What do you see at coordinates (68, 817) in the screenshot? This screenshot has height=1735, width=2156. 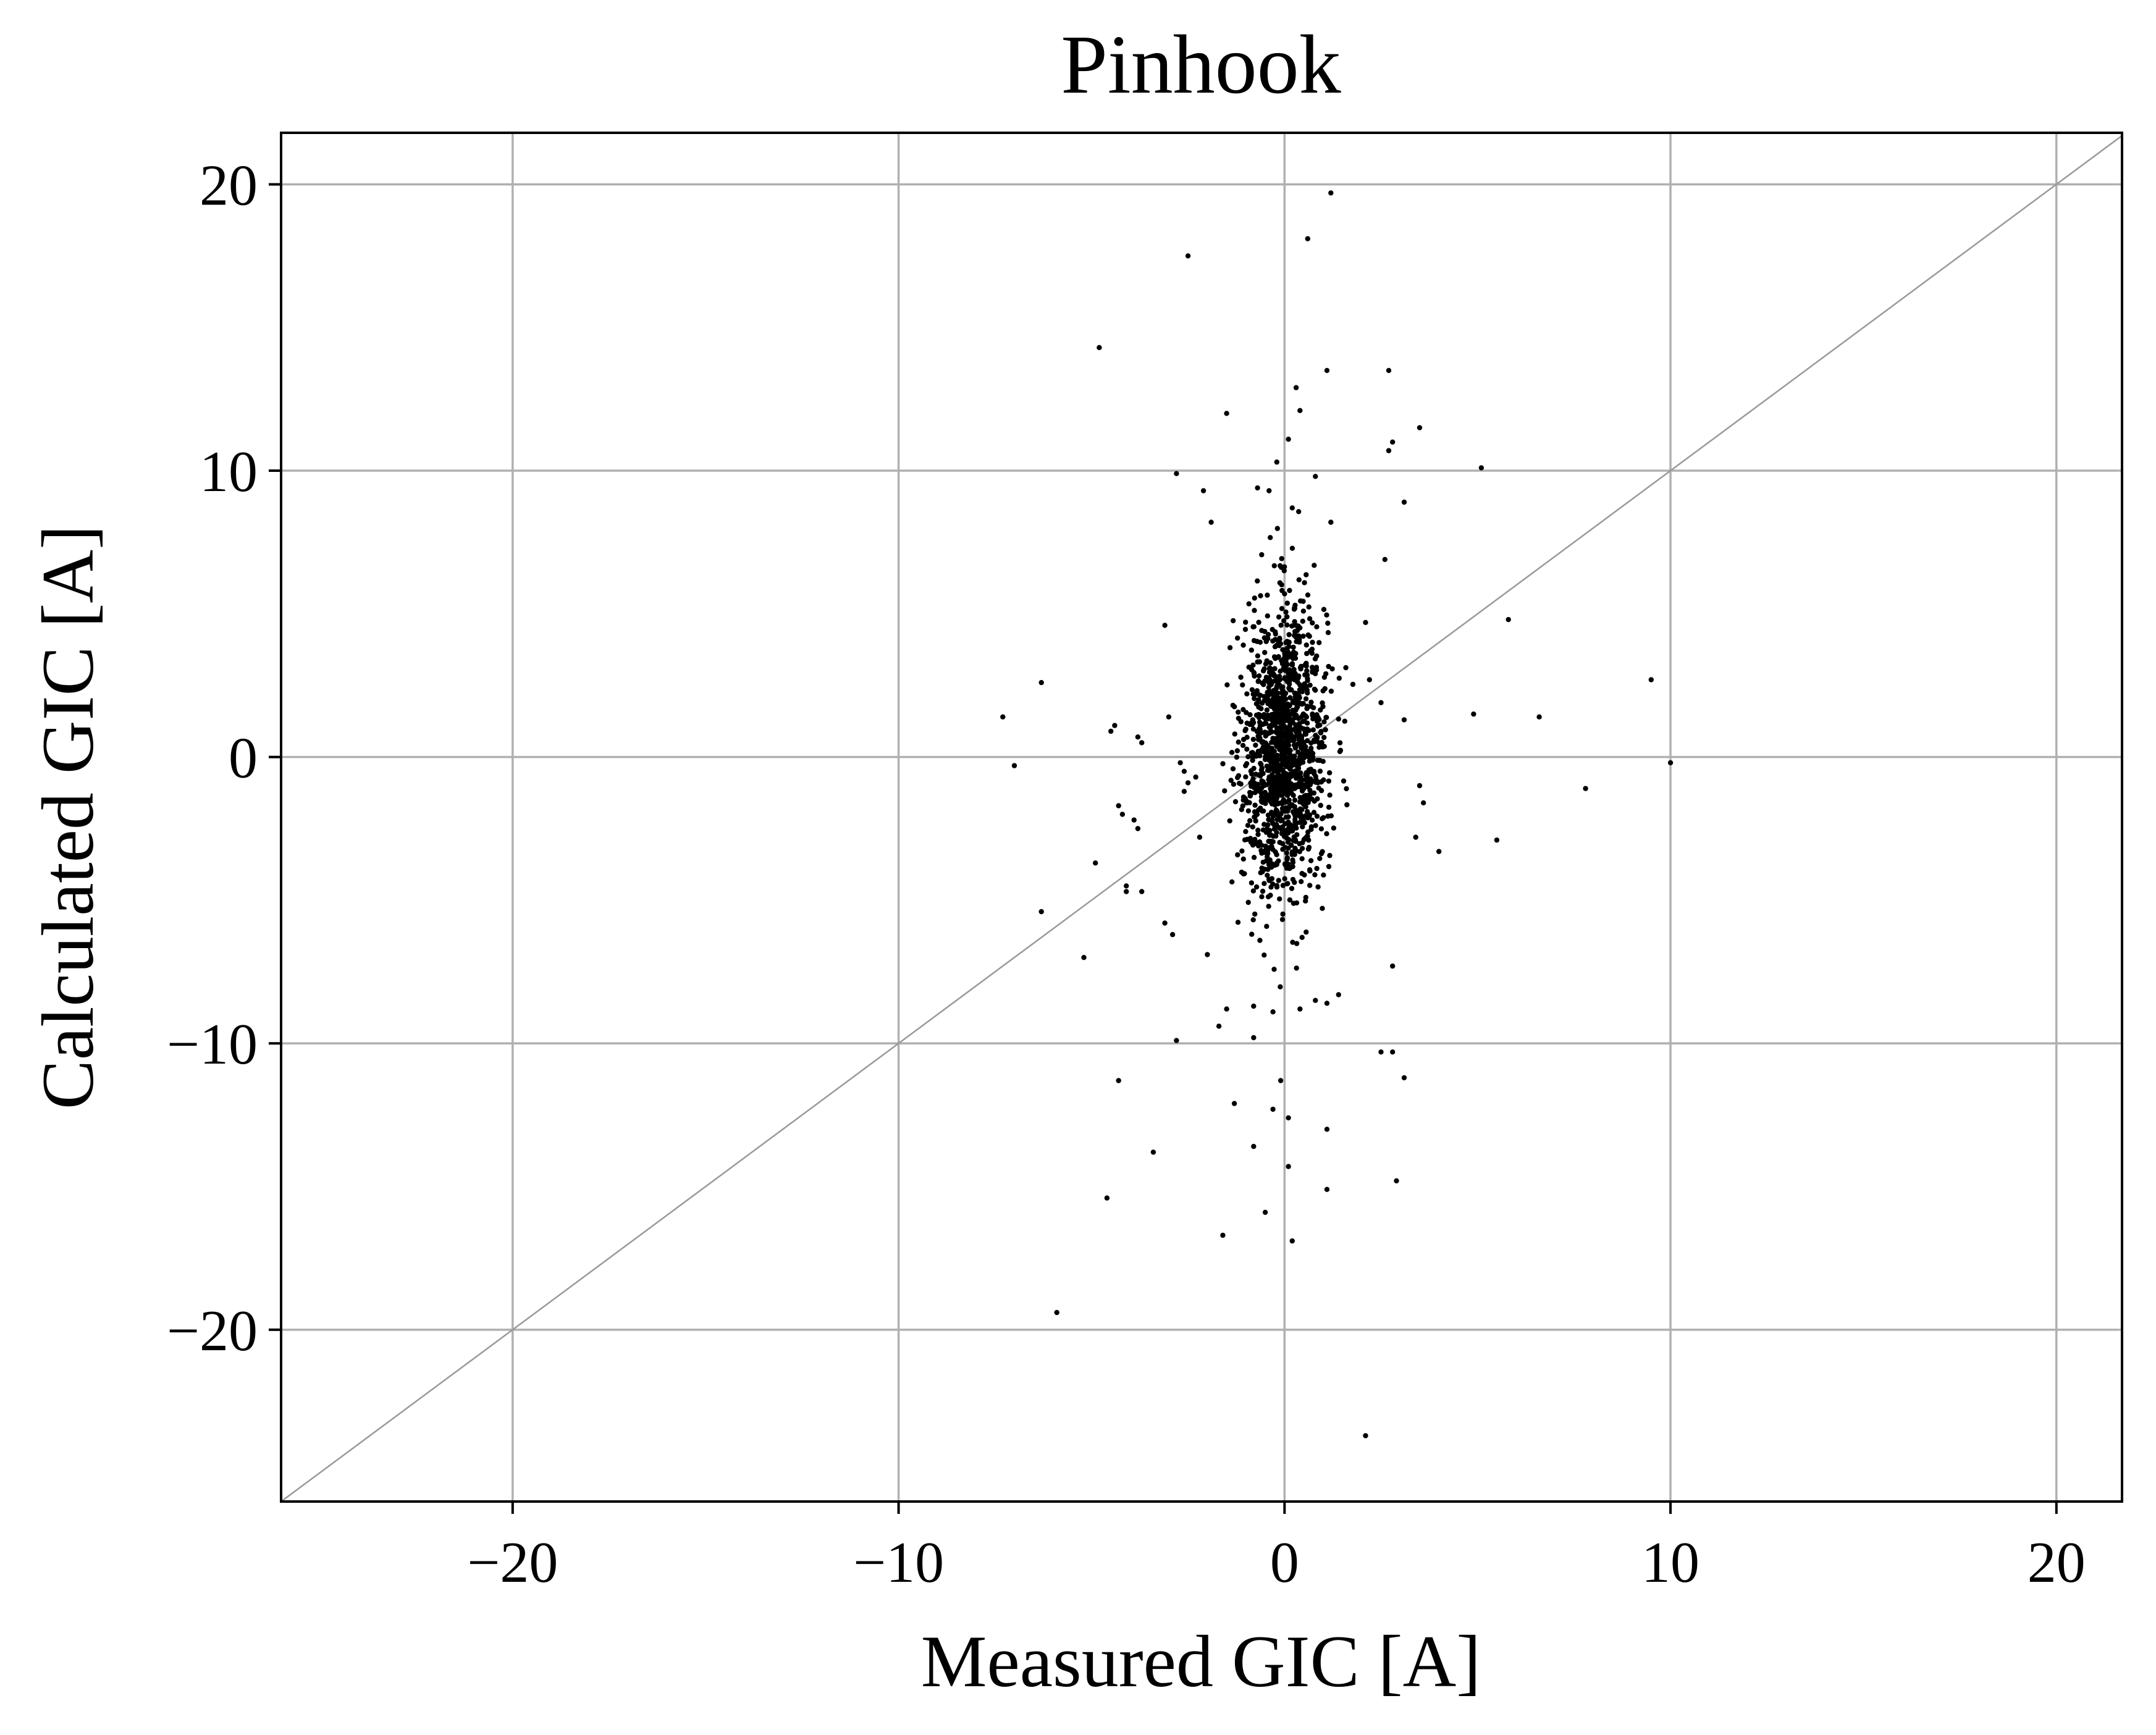 I see `y-axis-label: Calculated GIC [A]` at bounding box center [68, 817].